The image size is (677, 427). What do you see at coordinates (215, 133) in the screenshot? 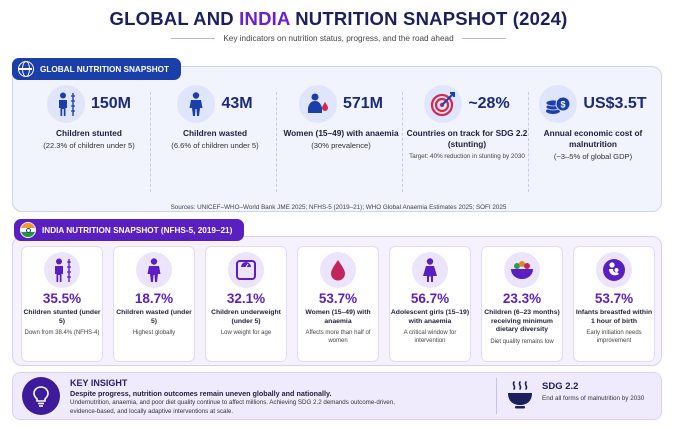
I see `global-card-label: Children wasted` at bounding box center [215, 133].